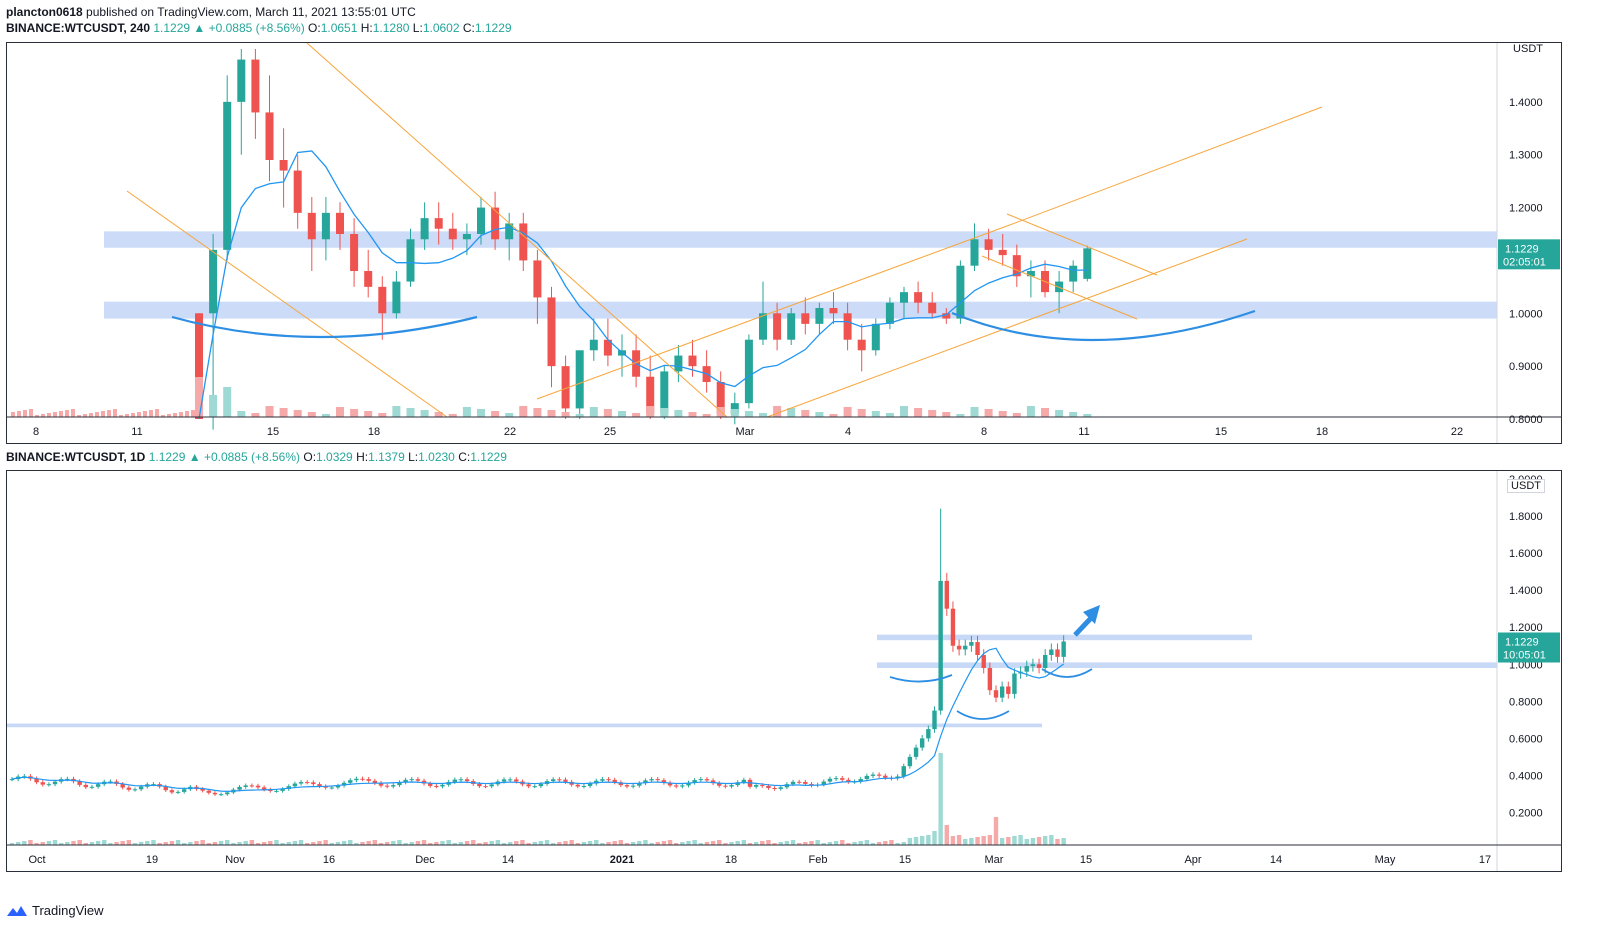 The width and height of the screenshot is (1610, 931). What do you see at coordinates (339, 28) in the screenshot?
I see `top-open: 1.0651` at bounding box center [339, 28].